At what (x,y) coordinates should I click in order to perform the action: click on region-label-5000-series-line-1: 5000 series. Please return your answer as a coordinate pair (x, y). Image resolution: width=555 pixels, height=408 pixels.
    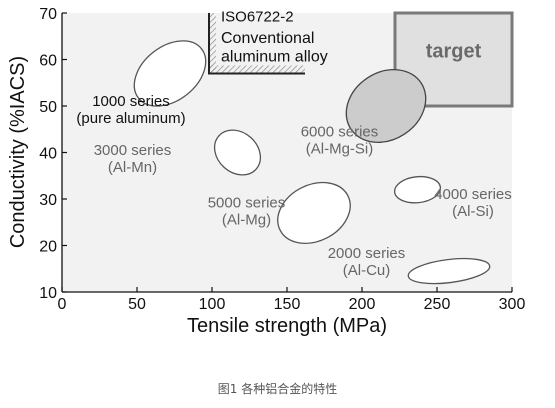
    Looking at the image, I should click on (247, 202).